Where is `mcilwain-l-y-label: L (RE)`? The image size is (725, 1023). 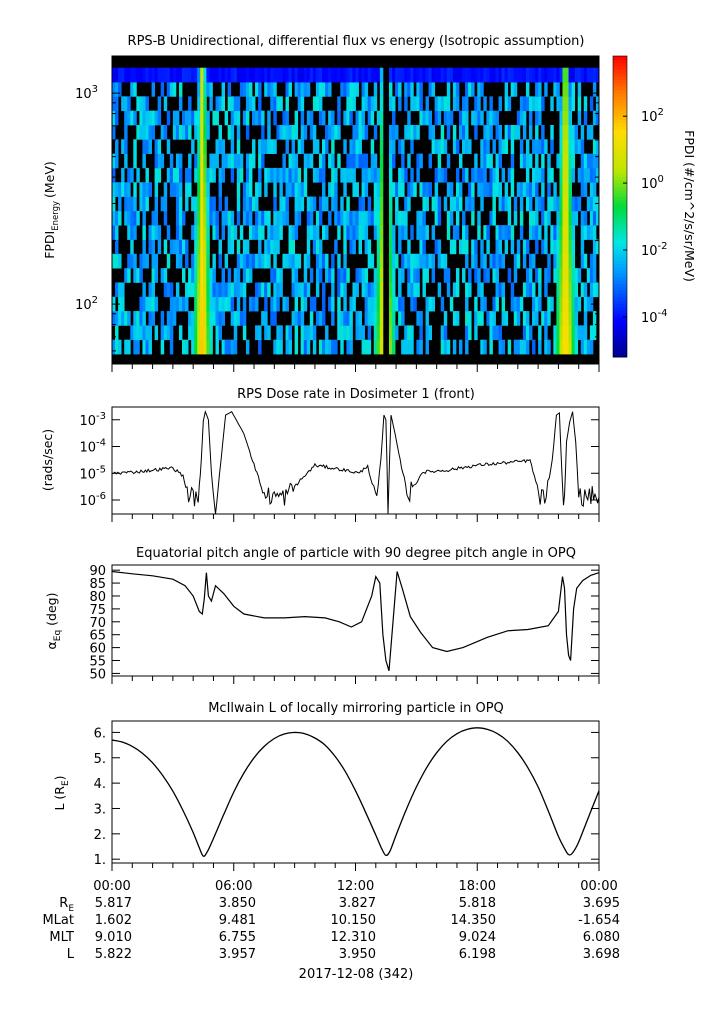
mcilwain-l-y-label: L (RE) is located at coordinates (61, 792).